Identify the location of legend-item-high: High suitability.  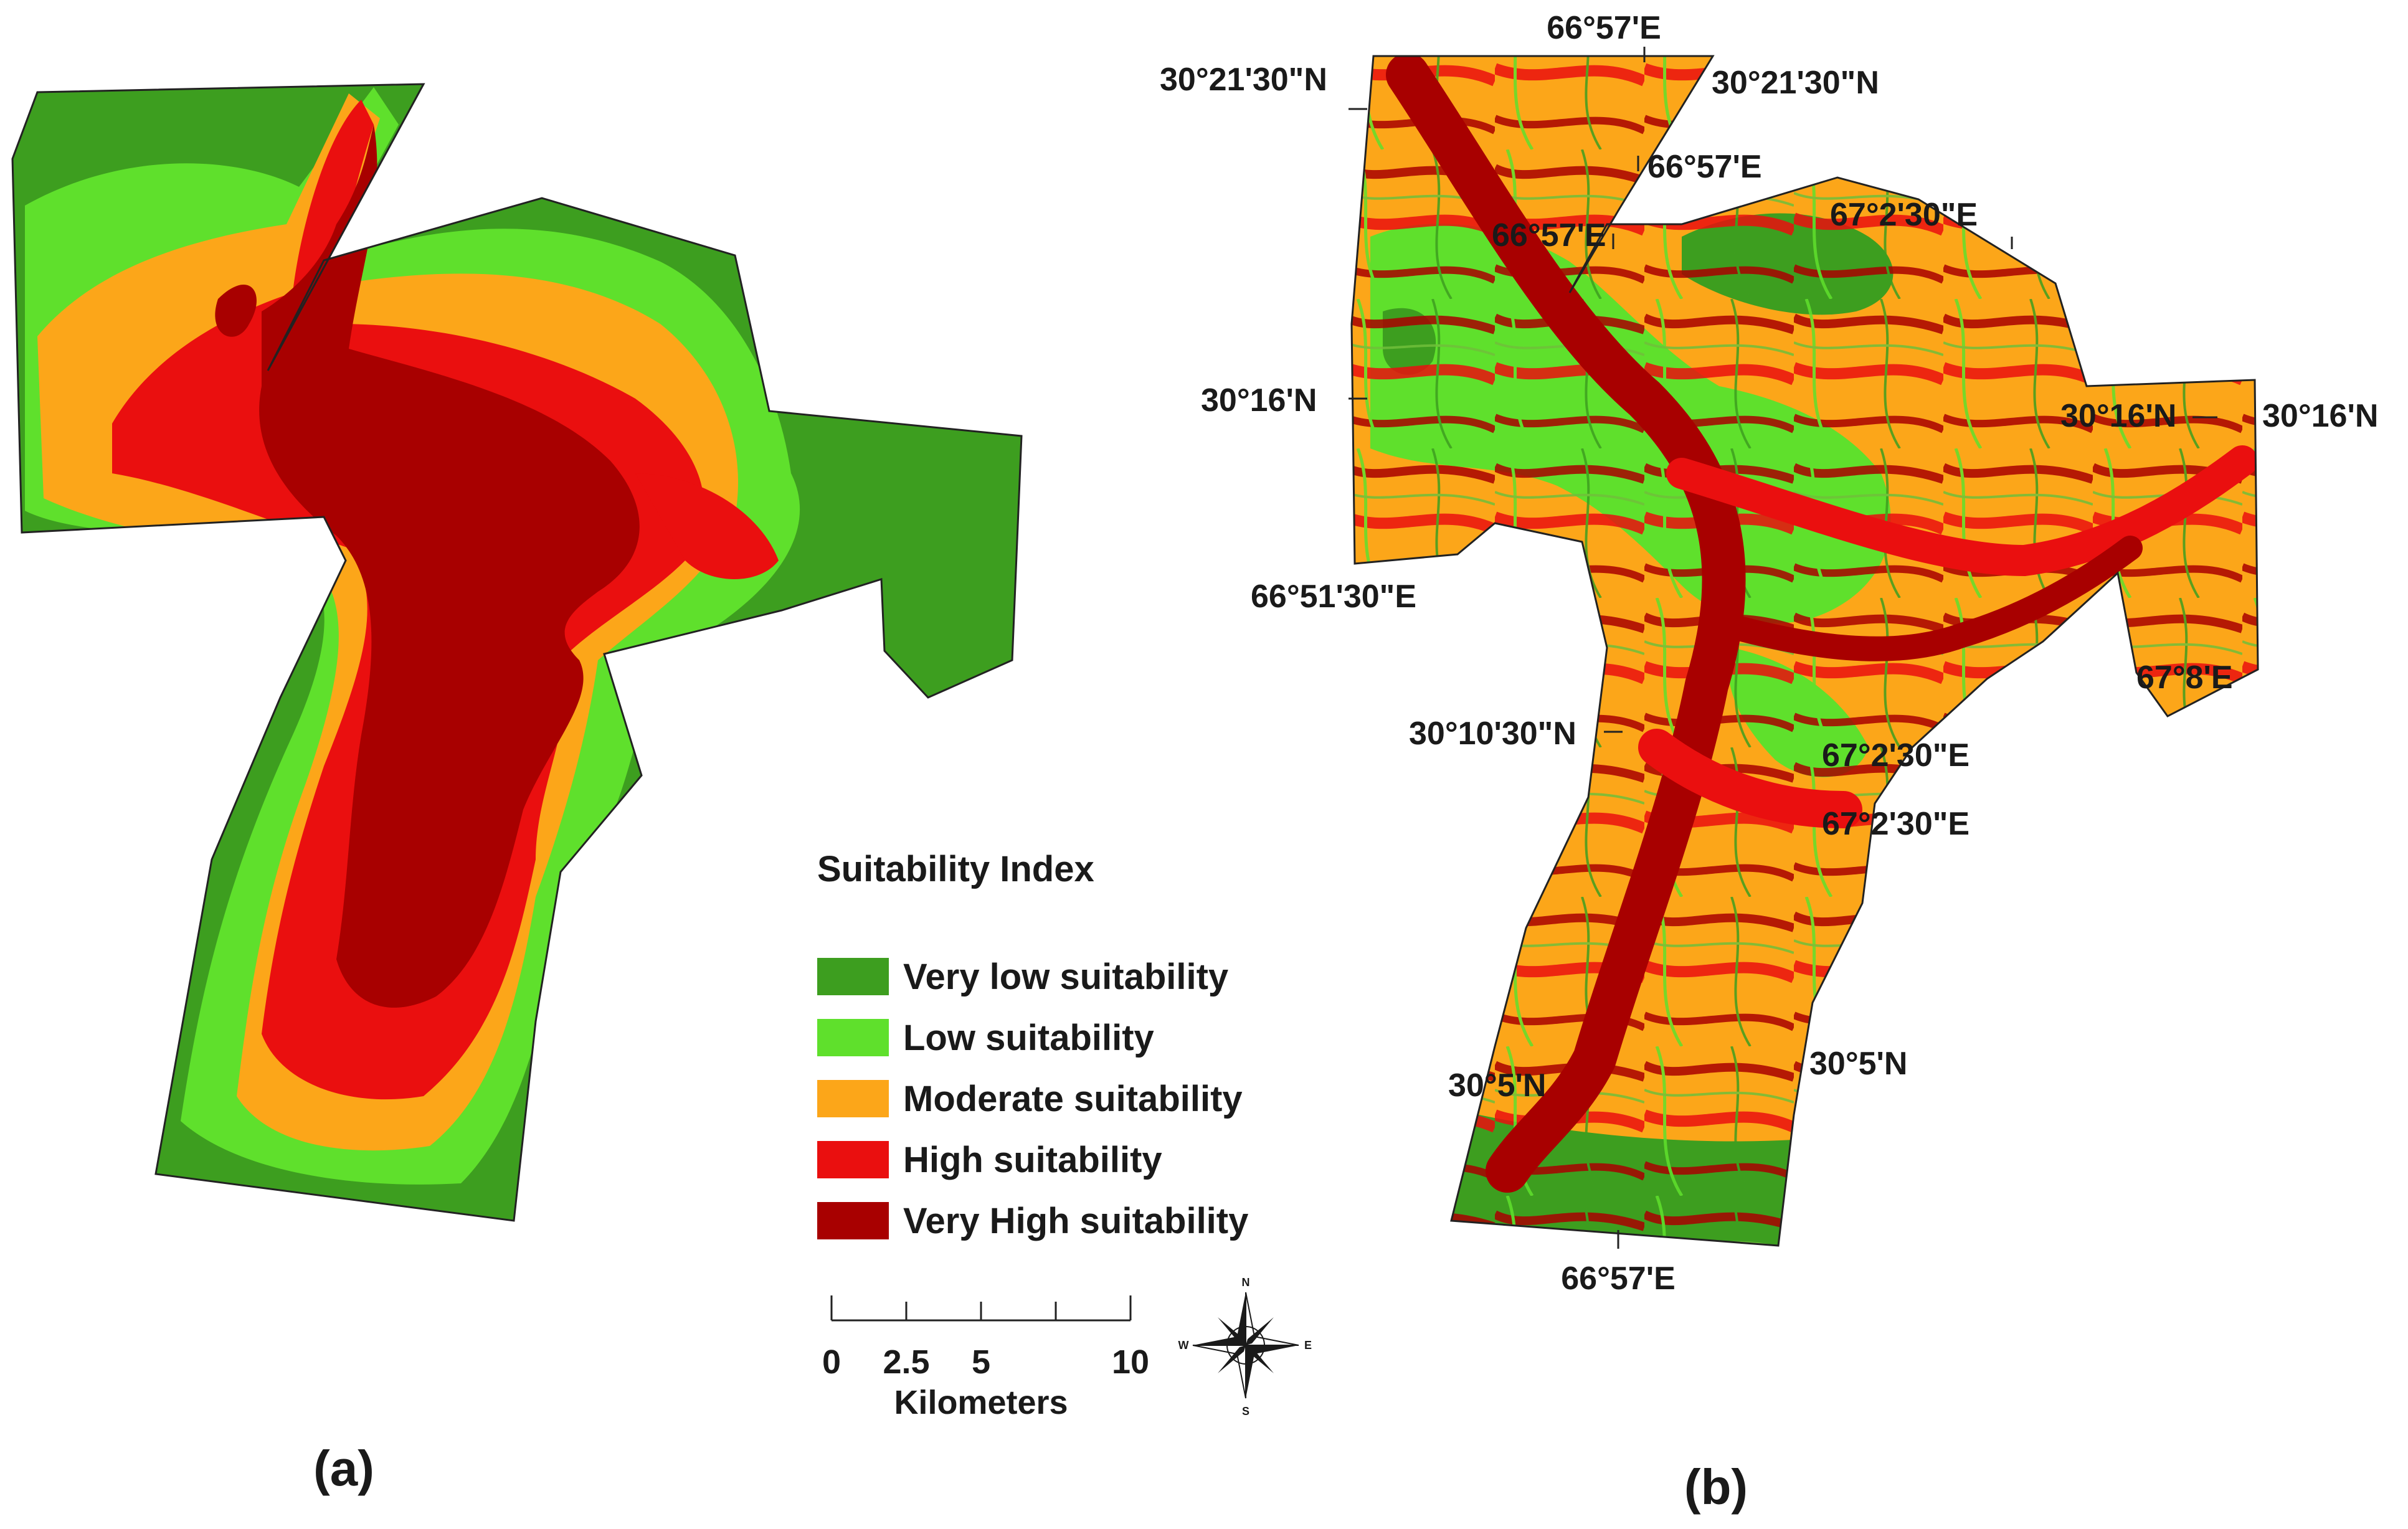
(989, 1160).